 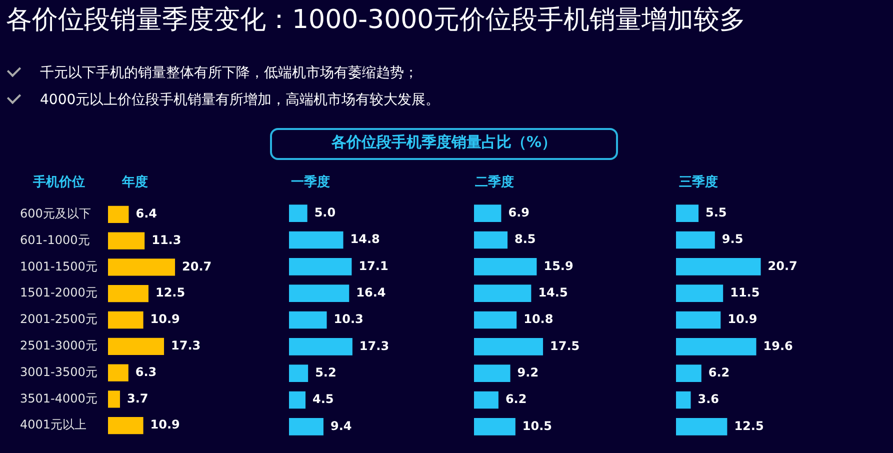 I want to click on text: 各价位段手机季度销量占比（%）, so click(x=444, y=142).